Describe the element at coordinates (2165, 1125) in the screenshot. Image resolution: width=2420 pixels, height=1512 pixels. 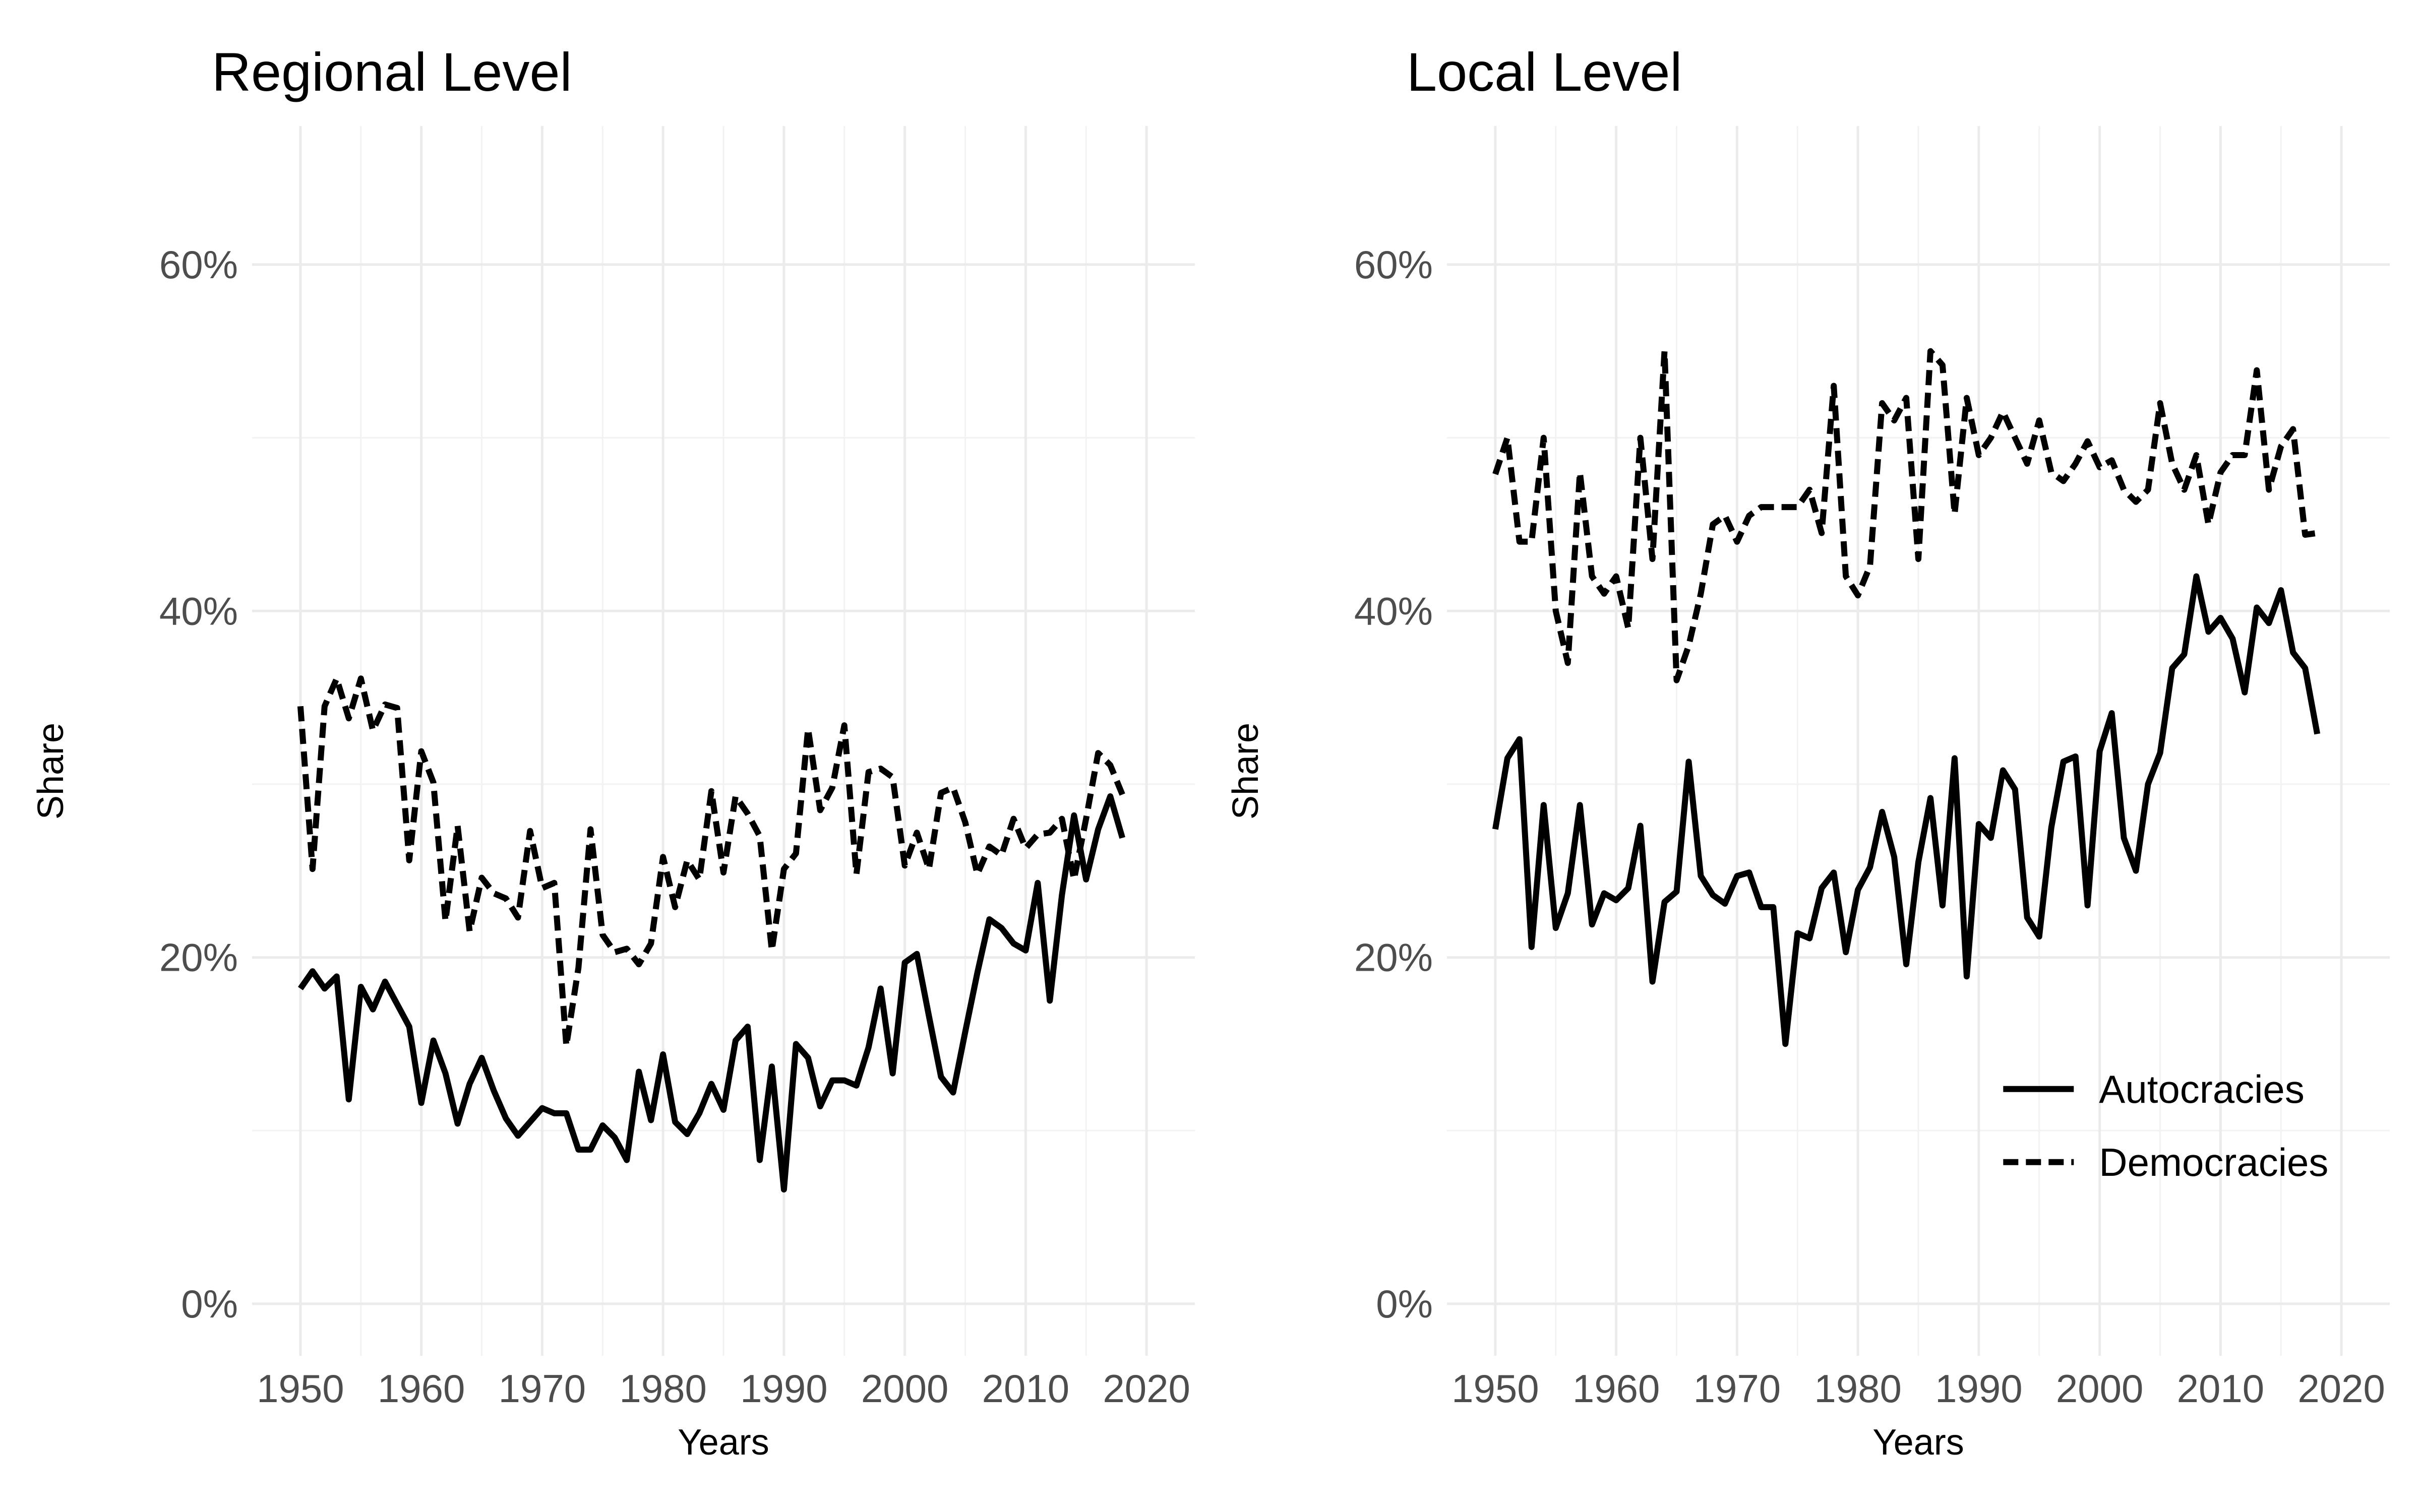
I see `legend: Autocracies Democracies` at that location.